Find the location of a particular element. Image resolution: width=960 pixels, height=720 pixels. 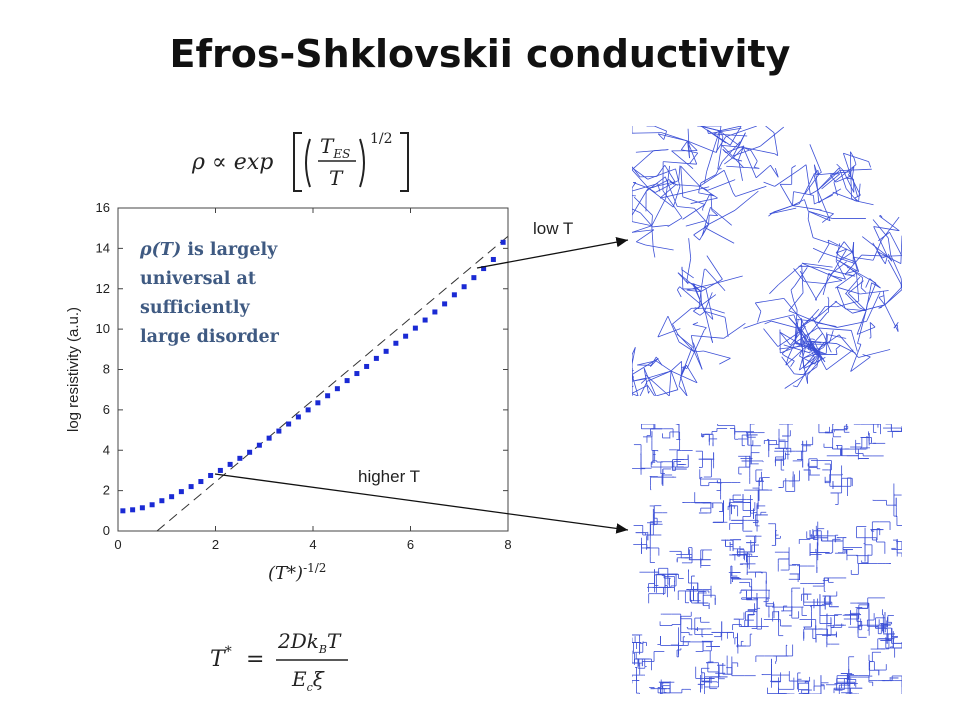

svg-text: TES is located at coordinates (335, 147).